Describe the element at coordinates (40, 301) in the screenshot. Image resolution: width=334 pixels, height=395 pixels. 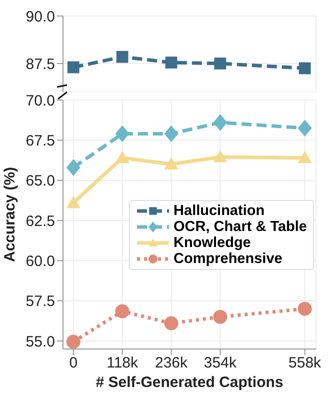
I see `y-tick-label: 57.5` at that location.